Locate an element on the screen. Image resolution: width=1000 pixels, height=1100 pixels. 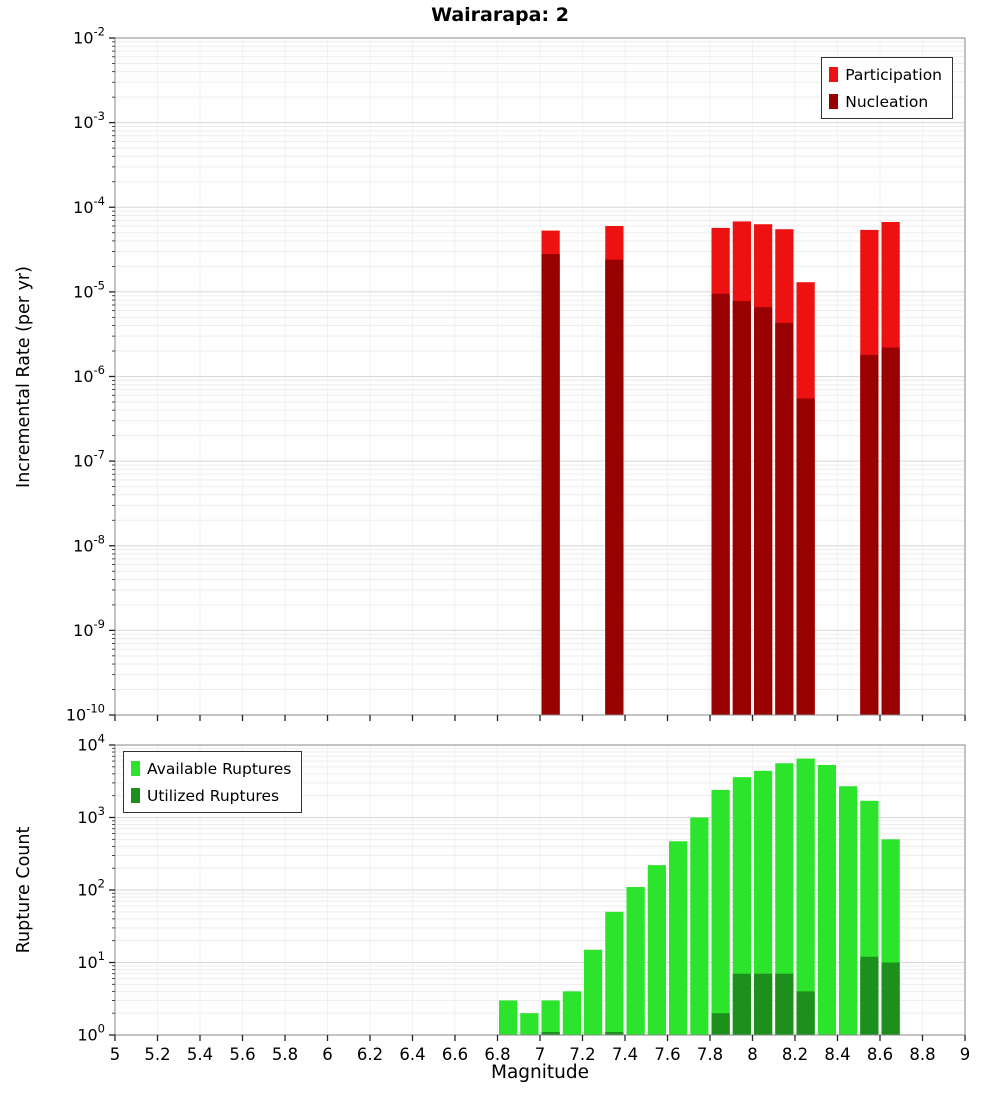
available-ruptures-swatch-icon is located at coordinates (135, 768).